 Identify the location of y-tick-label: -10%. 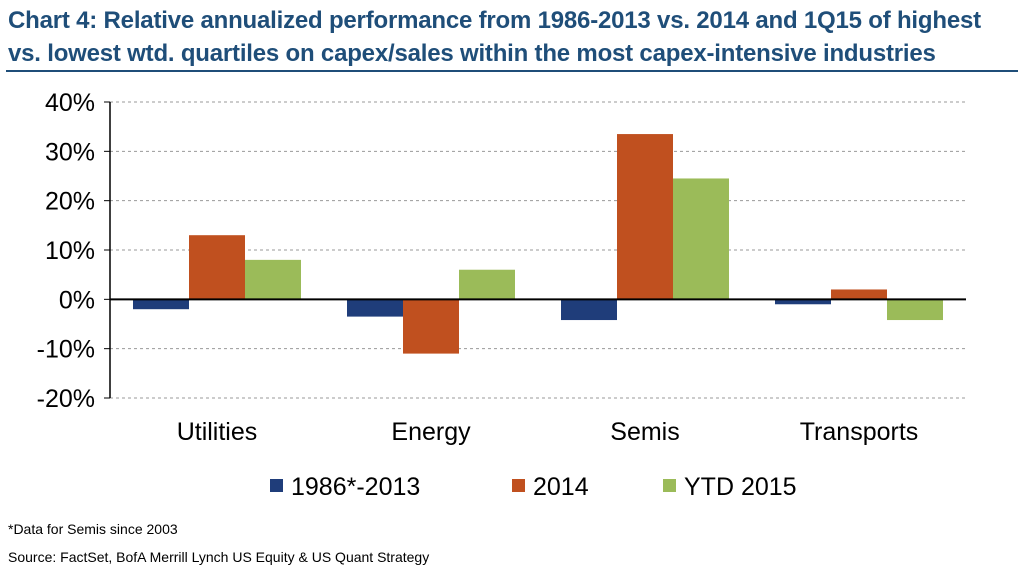
(66, 350).